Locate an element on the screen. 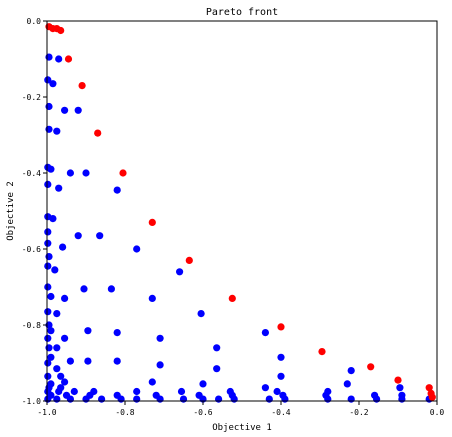 Image resolution: width=452 pixels, height=437 pixels. x-tick-label-4: -0.2 is located at coordinates (358, 412).